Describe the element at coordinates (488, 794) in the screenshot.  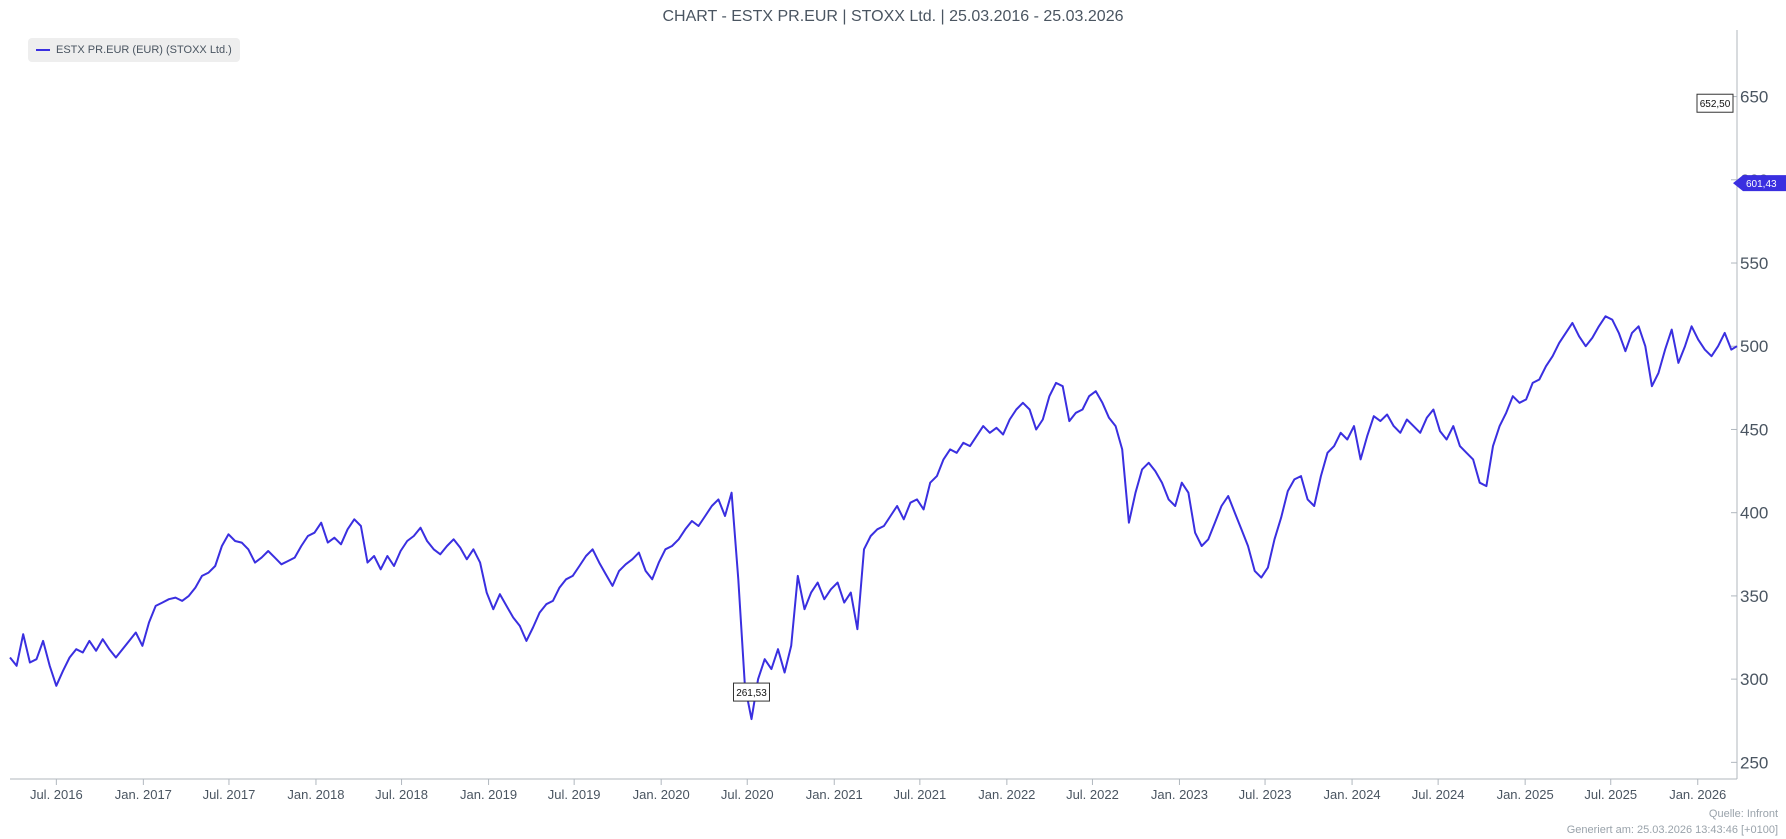
I see `x-tick-label: Jan. 2019` at that location.